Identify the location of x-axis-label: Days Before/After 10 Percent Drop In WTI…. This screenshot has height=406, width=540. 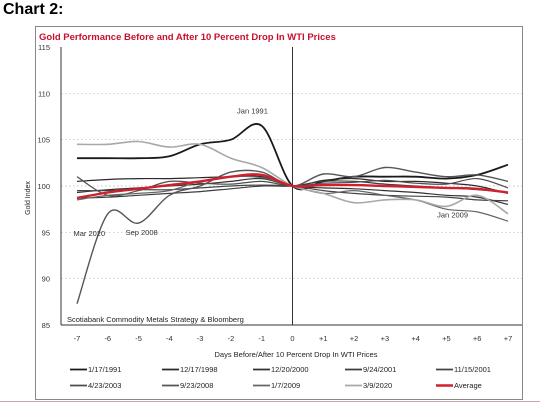
(296, 354).